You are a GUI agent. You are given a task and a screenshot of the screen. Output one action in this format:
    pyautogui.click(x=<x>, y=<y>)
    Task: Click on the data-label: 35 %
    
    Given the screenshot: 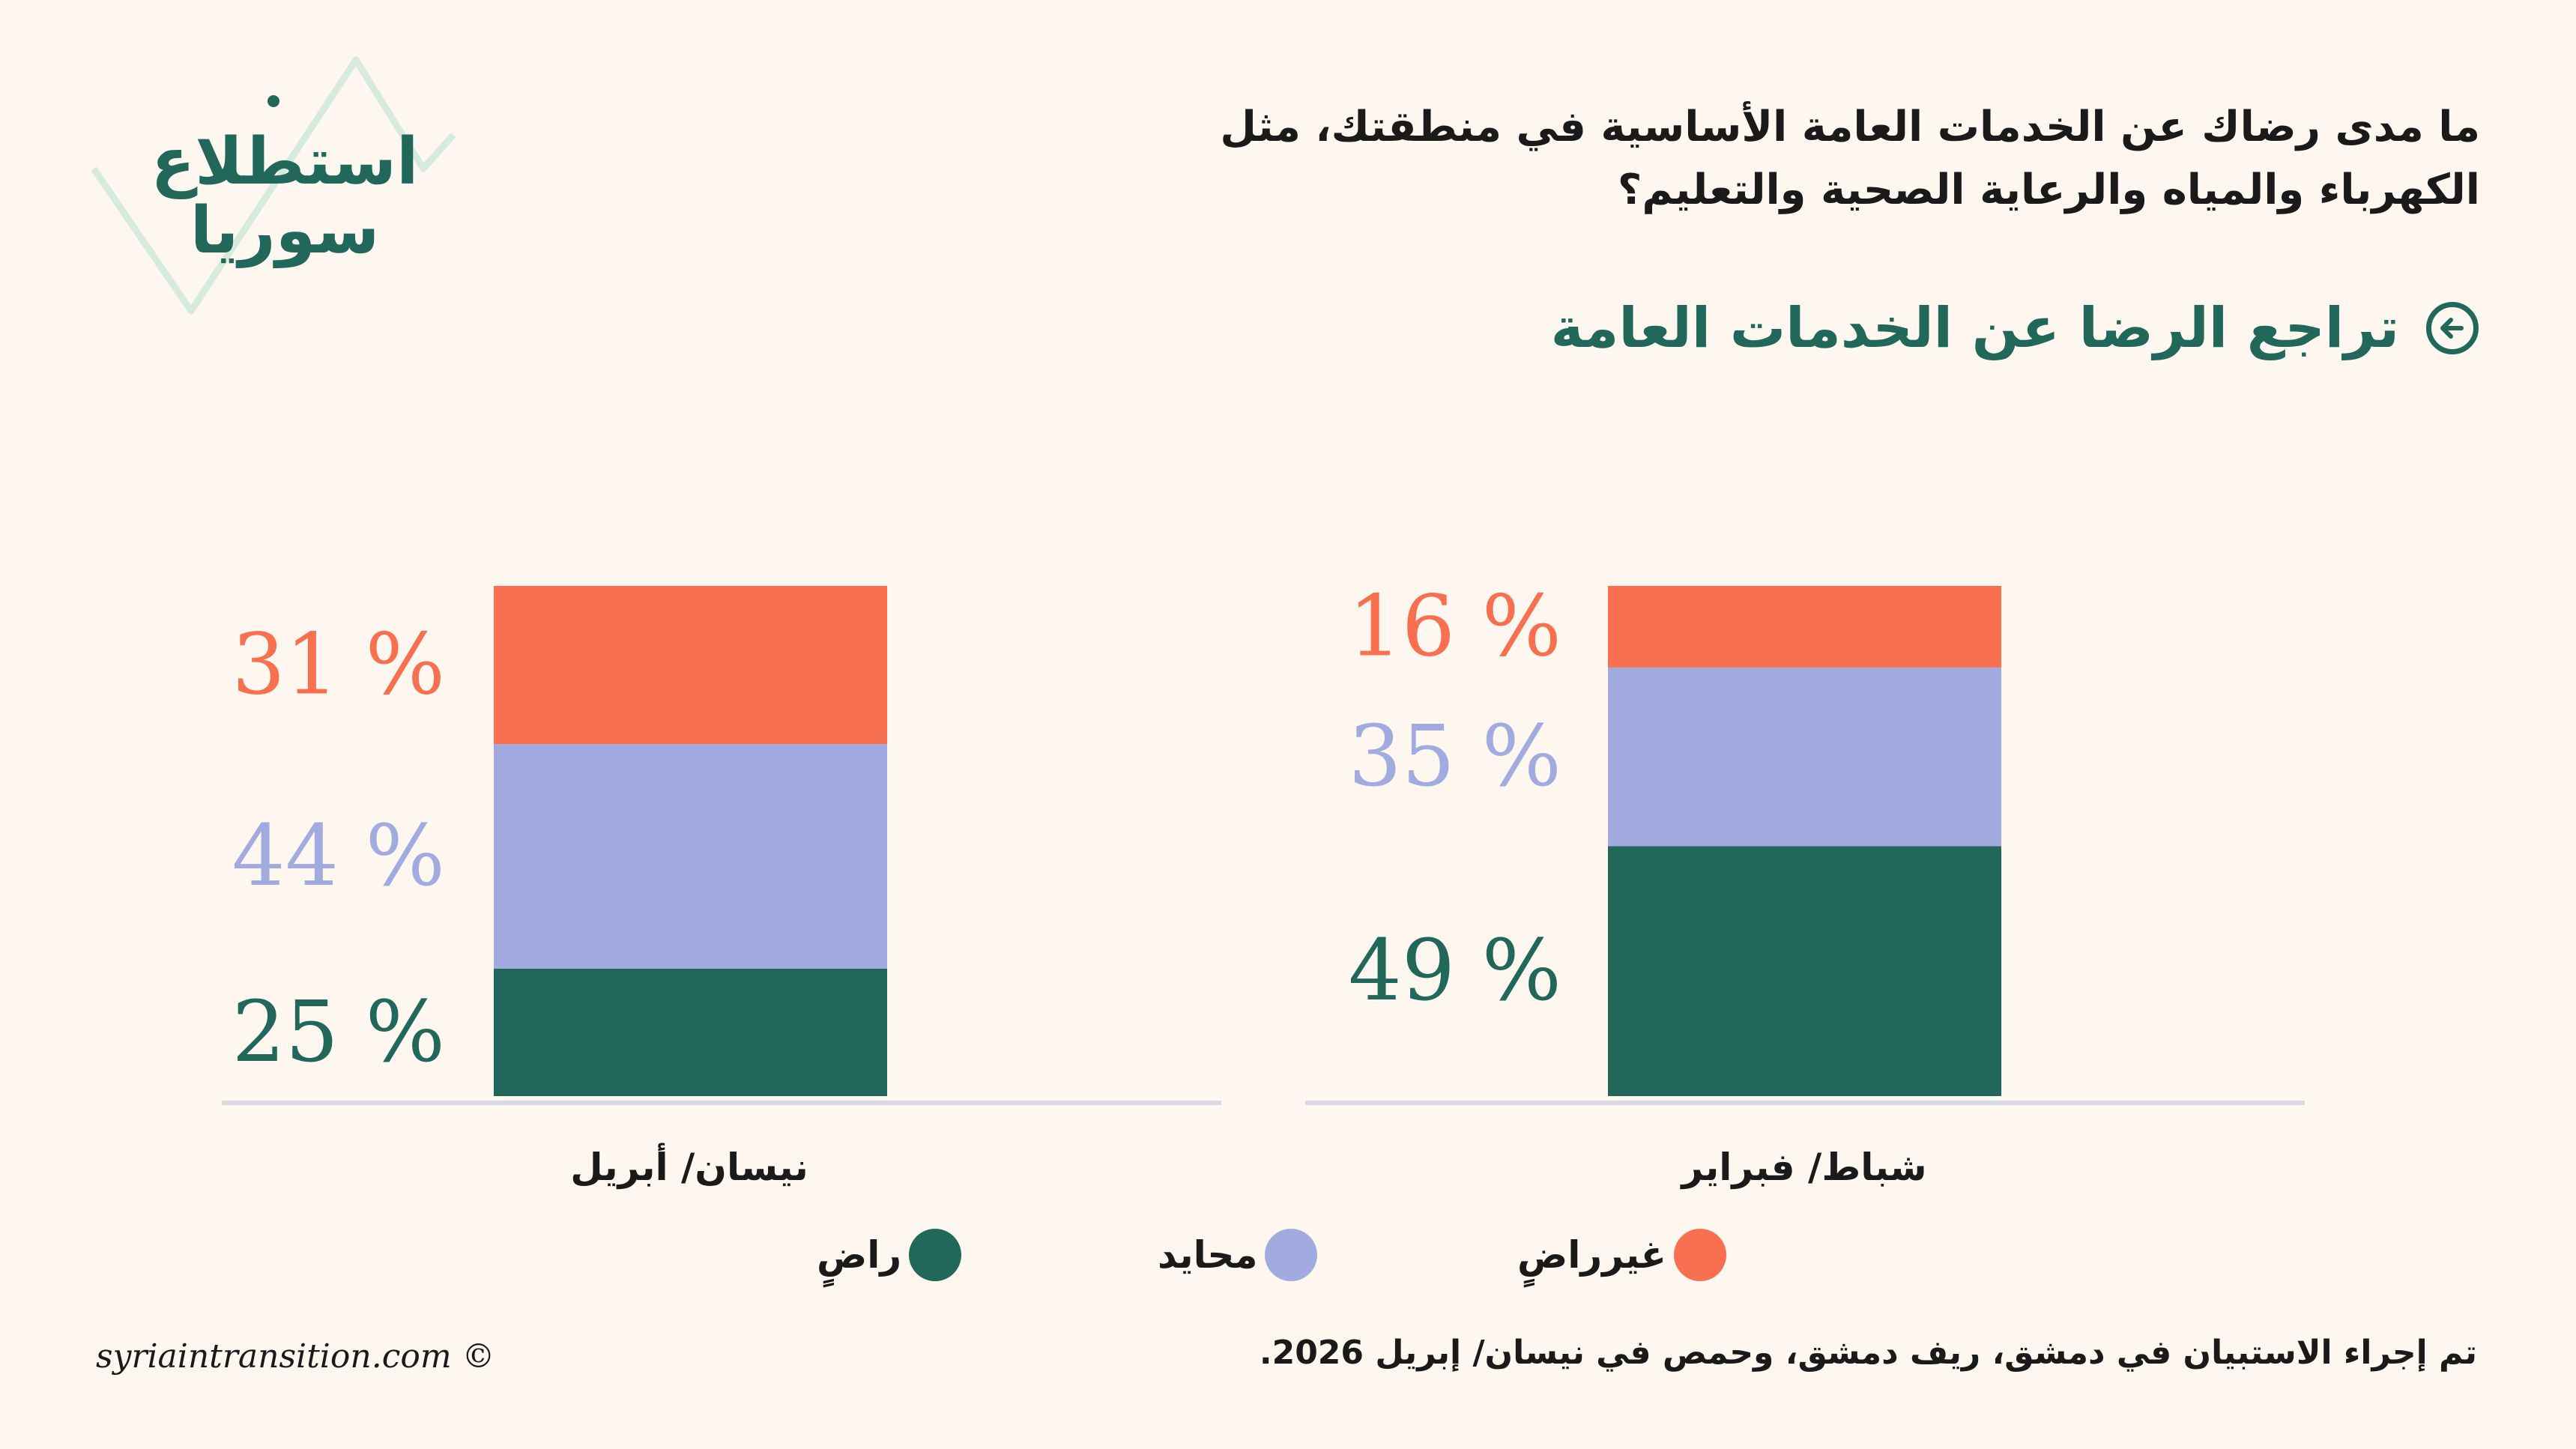 What is the action you would take?
    pyautogui.click(x=1454, y=756)
    